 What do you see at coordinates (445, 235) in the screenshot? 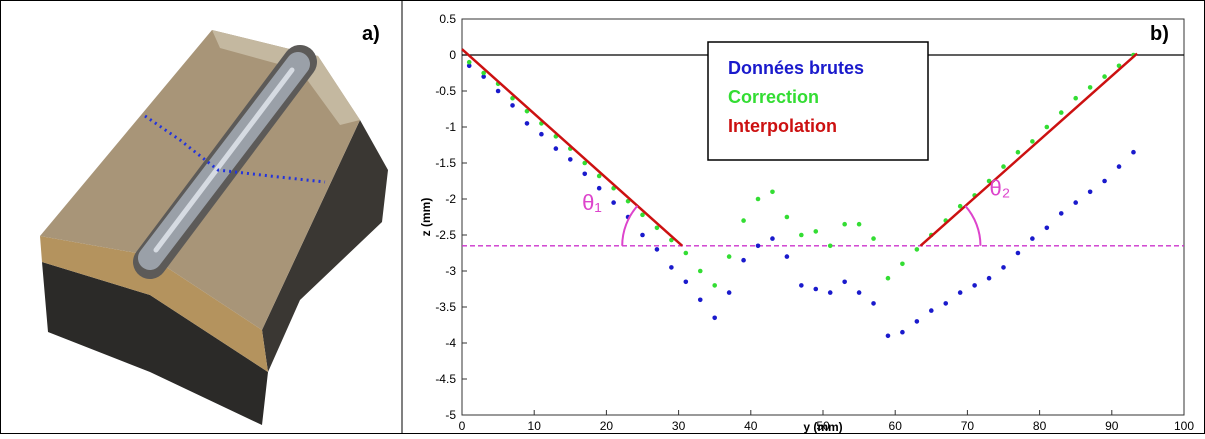
I see `y-tick-label: -2.5` at bounding box center [445, 235].